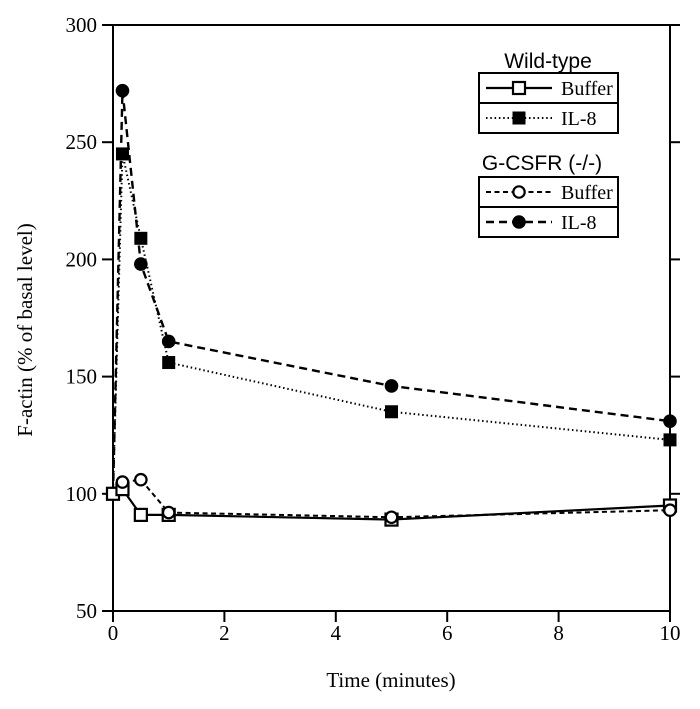  Describe the element at coordinates (25, 329) in the screenshot. I see `y-axis-title: F-actin (% of basal level)` at that location.